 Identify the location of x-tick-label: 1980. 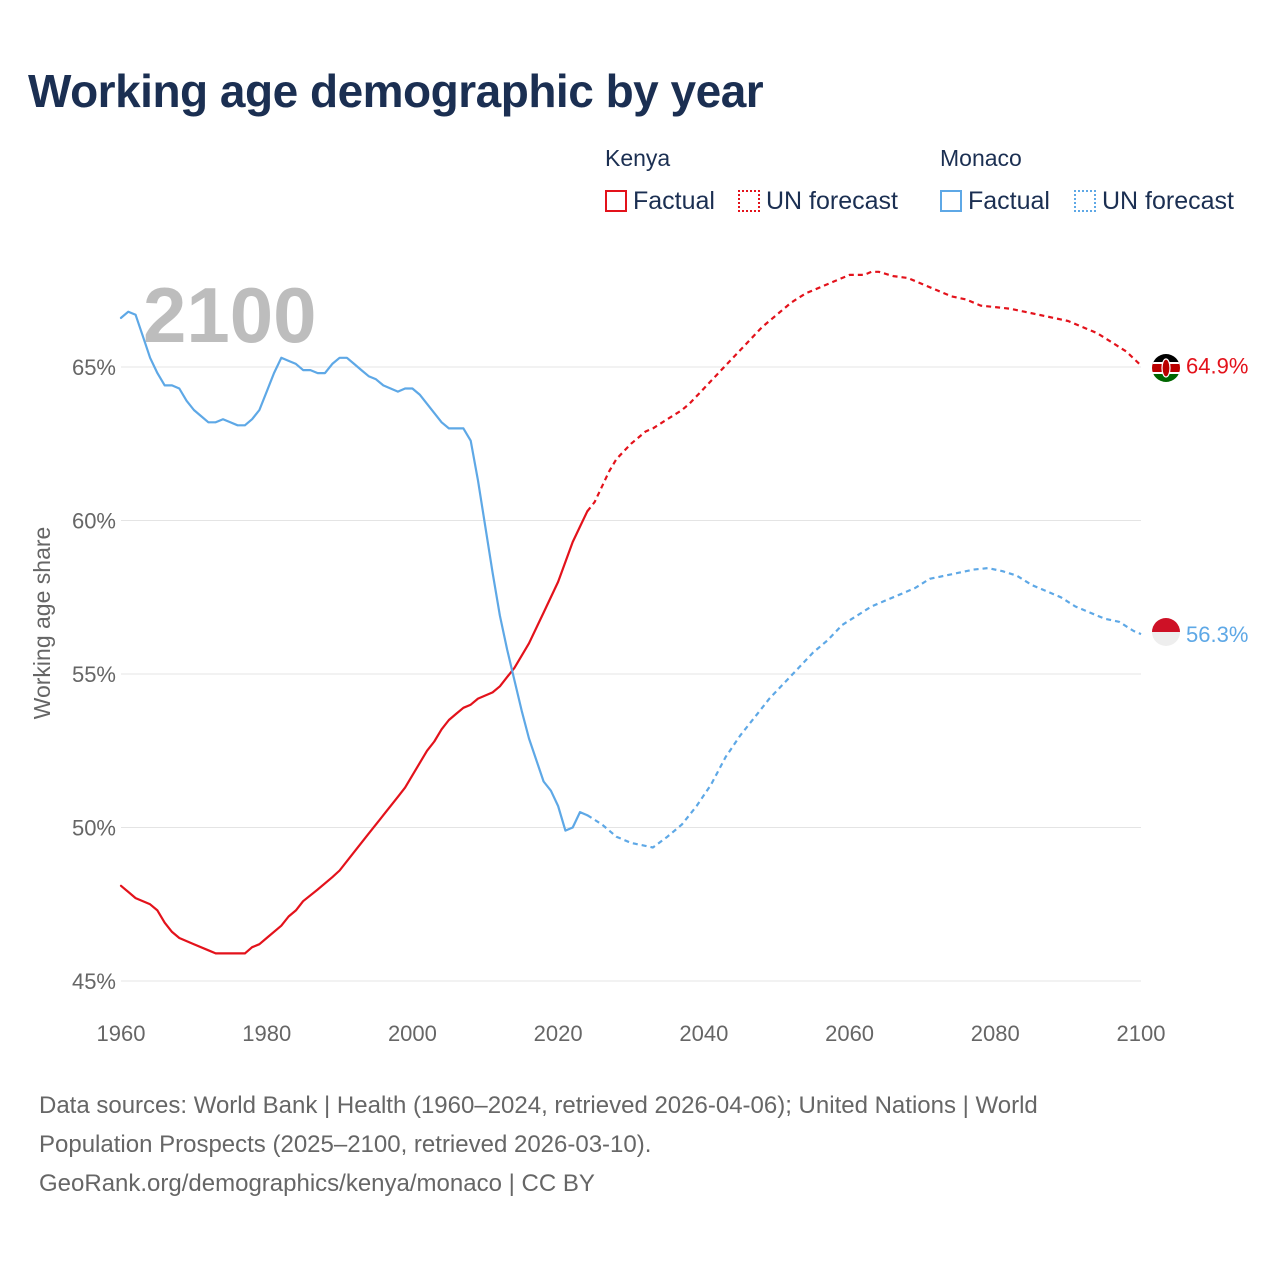
(266, 1033).